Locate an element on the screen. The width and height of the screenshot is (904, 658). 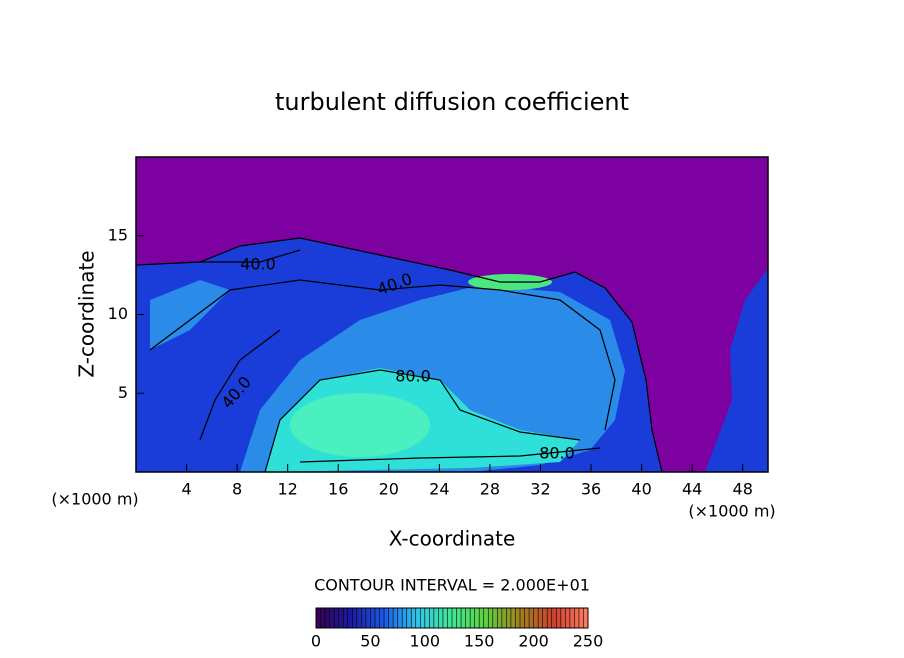
x-tick-label: 48 is located at coordinates (743, 489).